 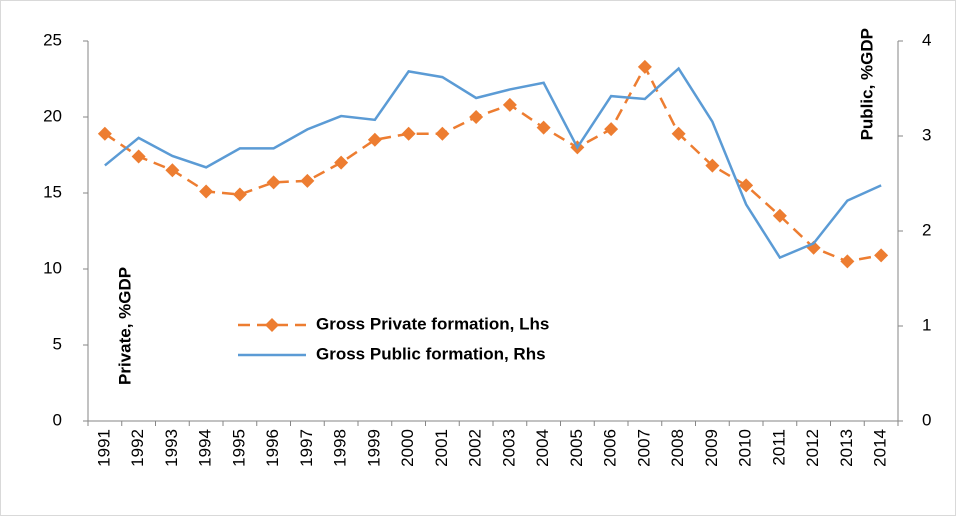 I want to click on y2-tick-label: 4, so click(x=926, y=39).